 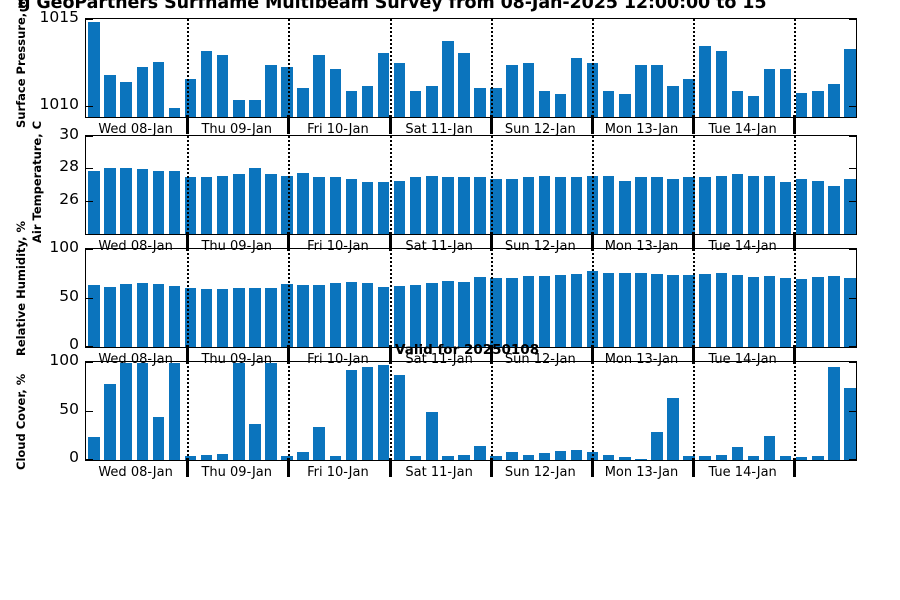 I want to click on y-tick-label: 50, so click(x=69, y=295).